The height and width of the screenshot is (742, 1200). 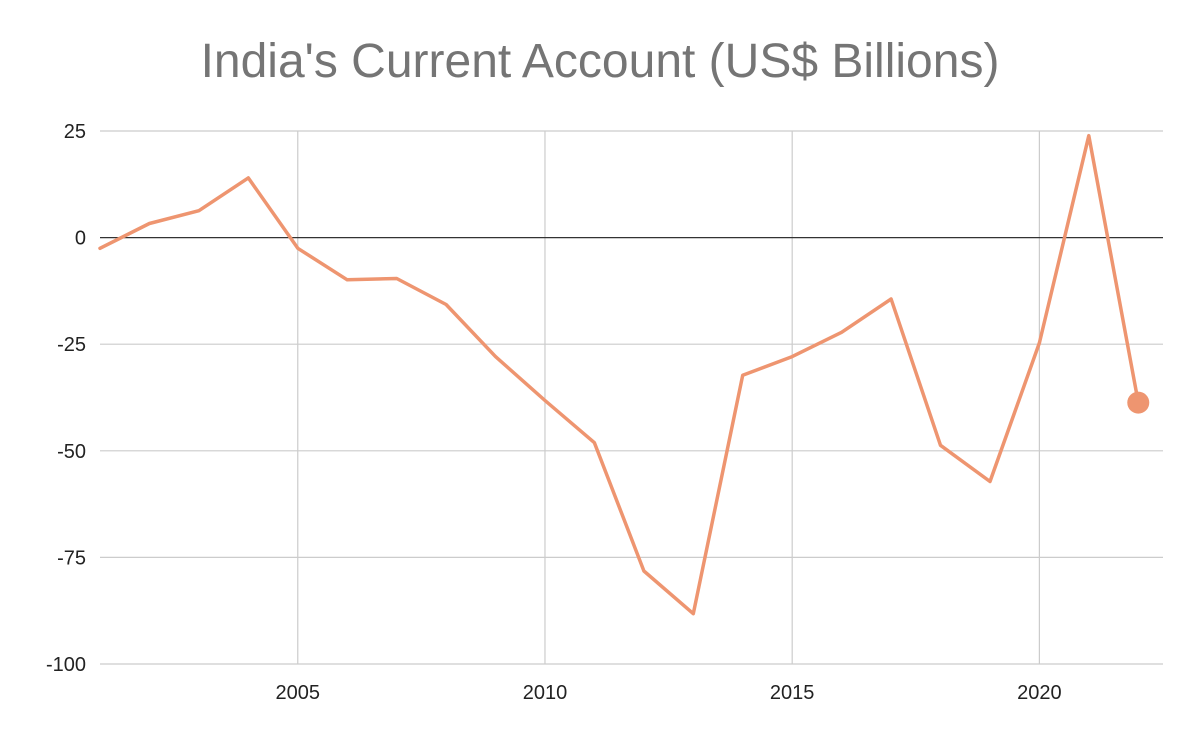 I want to click on x-tick-label-2020: 2020, so click(x=1039, y=693).